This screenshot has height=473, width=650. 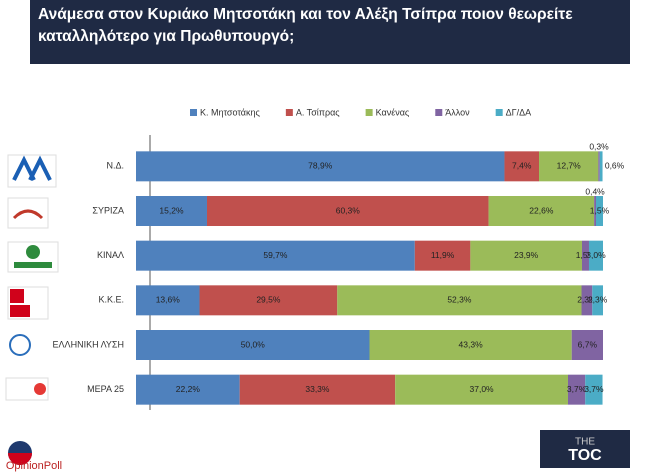 I want to click on media-logo-top: THE, so click(x=585, y=442).